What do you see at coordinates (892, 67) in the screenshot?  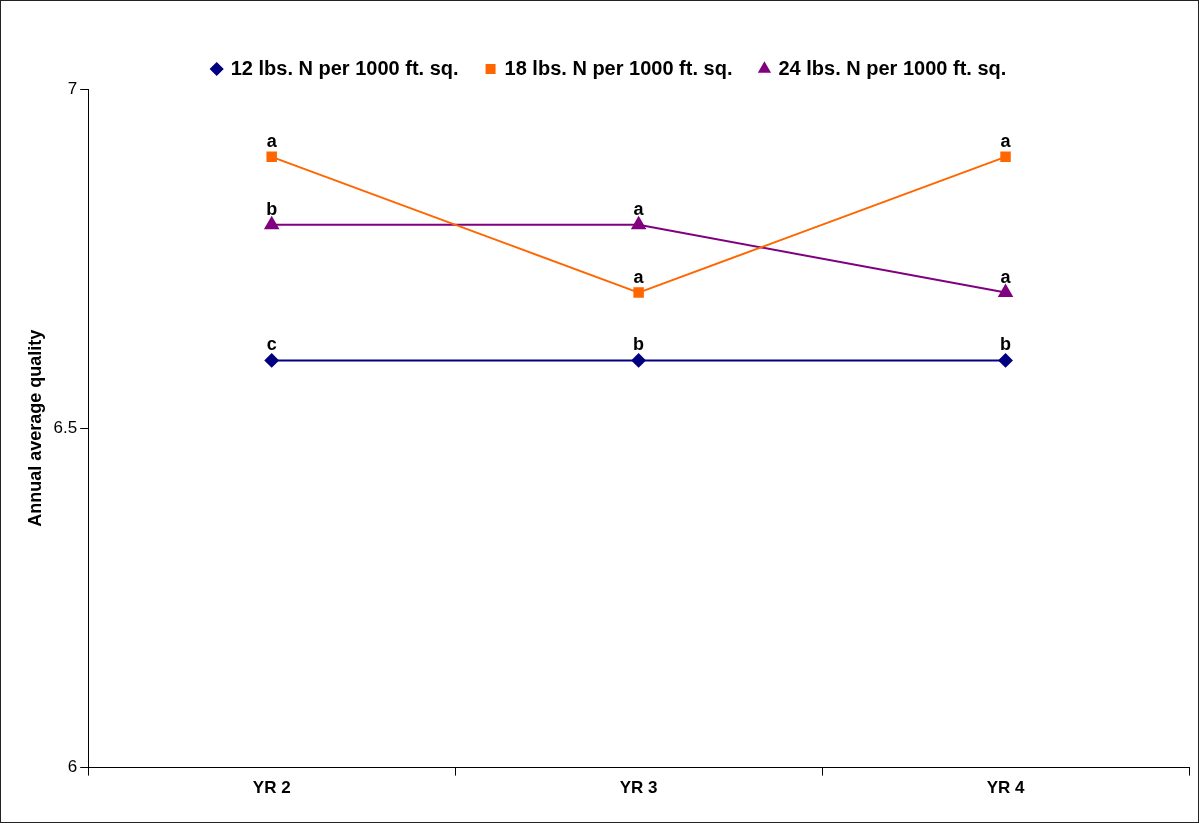 I see `legend-label: 24 lbs. N per 1000 ft. sq.` at bounding box center [892, 67].